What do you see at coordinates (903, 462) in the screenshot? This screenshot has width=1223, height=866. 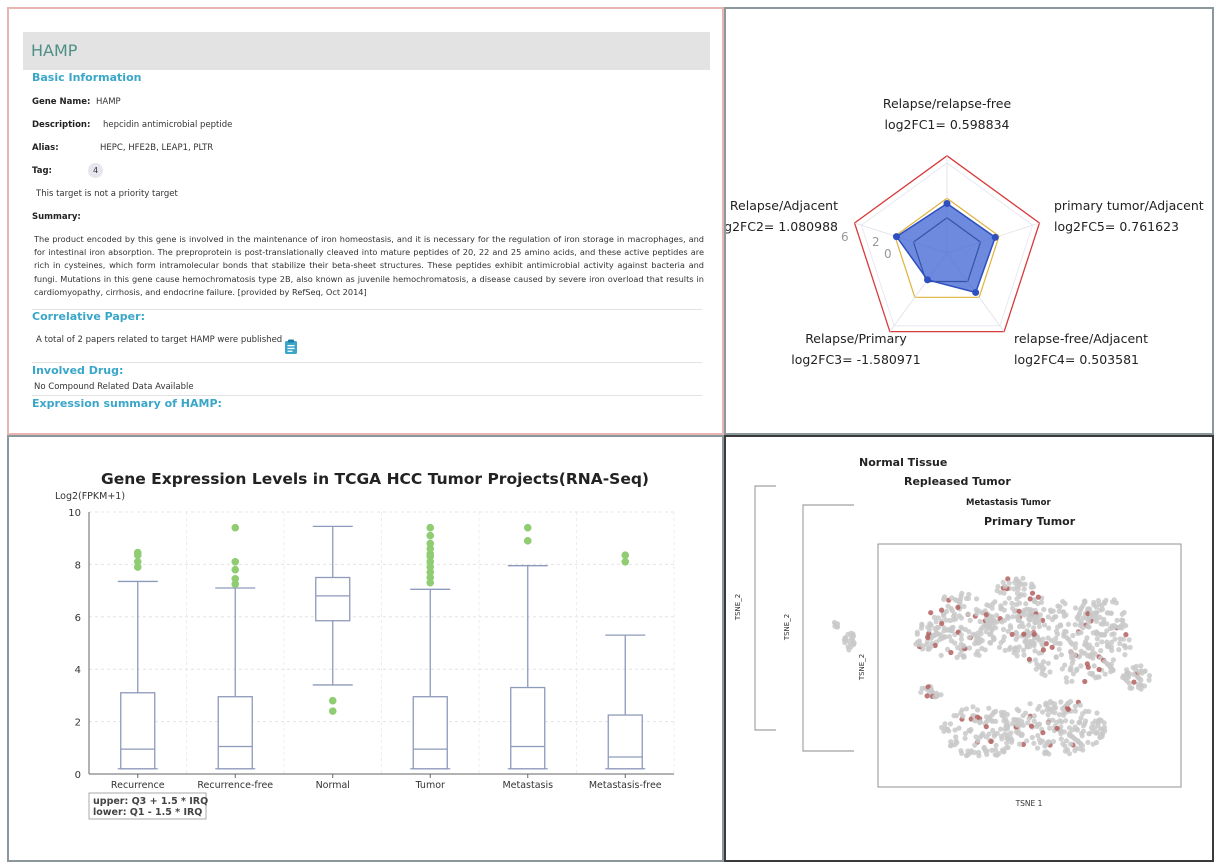 I see `layer-title: Normal Tissue` at bounding box center [903, 462].